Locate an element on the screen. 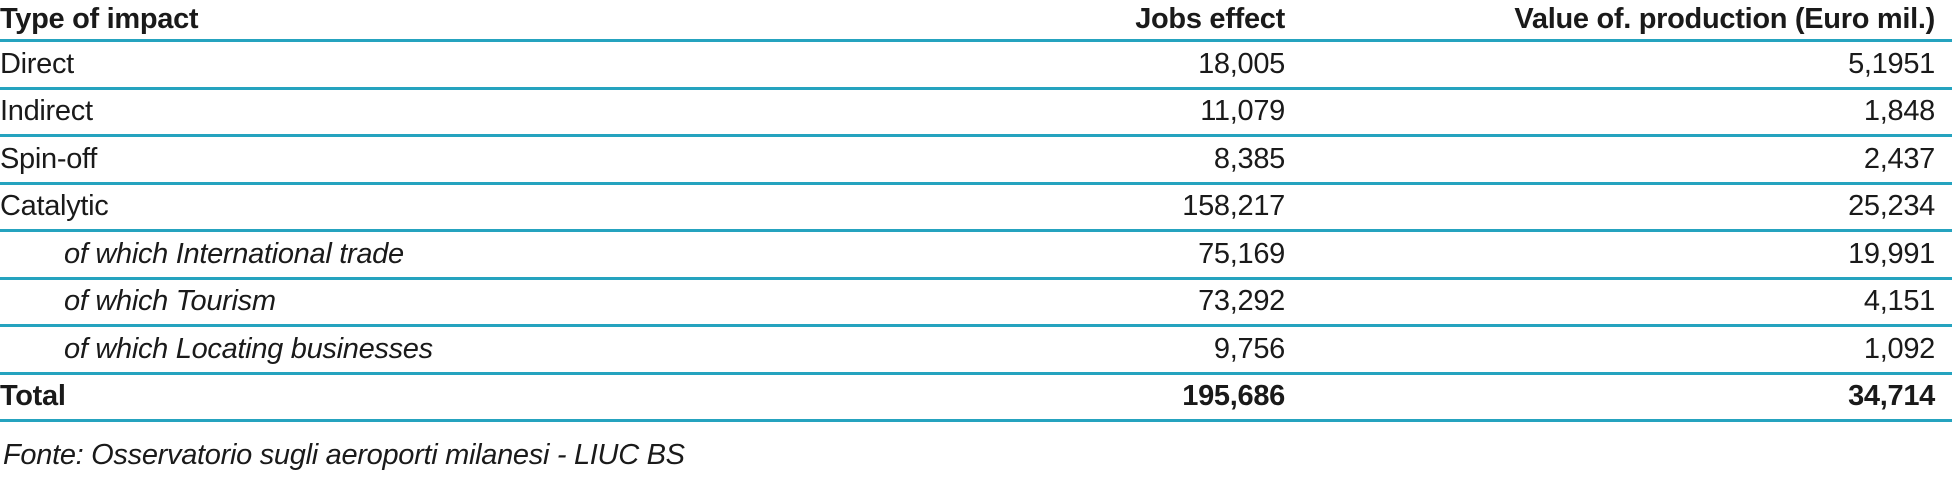  jobs-effect-value: 18,005 is located at coordinates (1092, 65).